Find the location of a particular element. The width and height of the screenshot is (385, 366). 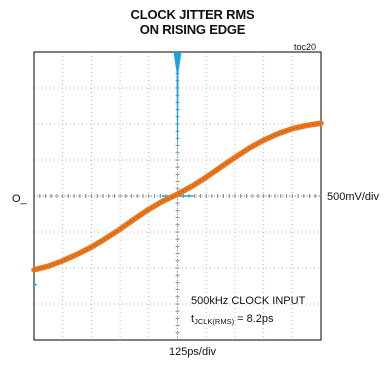

annotation-jitter: tJCLK(RMS) = 8.2ps is located at coordinates (232, 319).